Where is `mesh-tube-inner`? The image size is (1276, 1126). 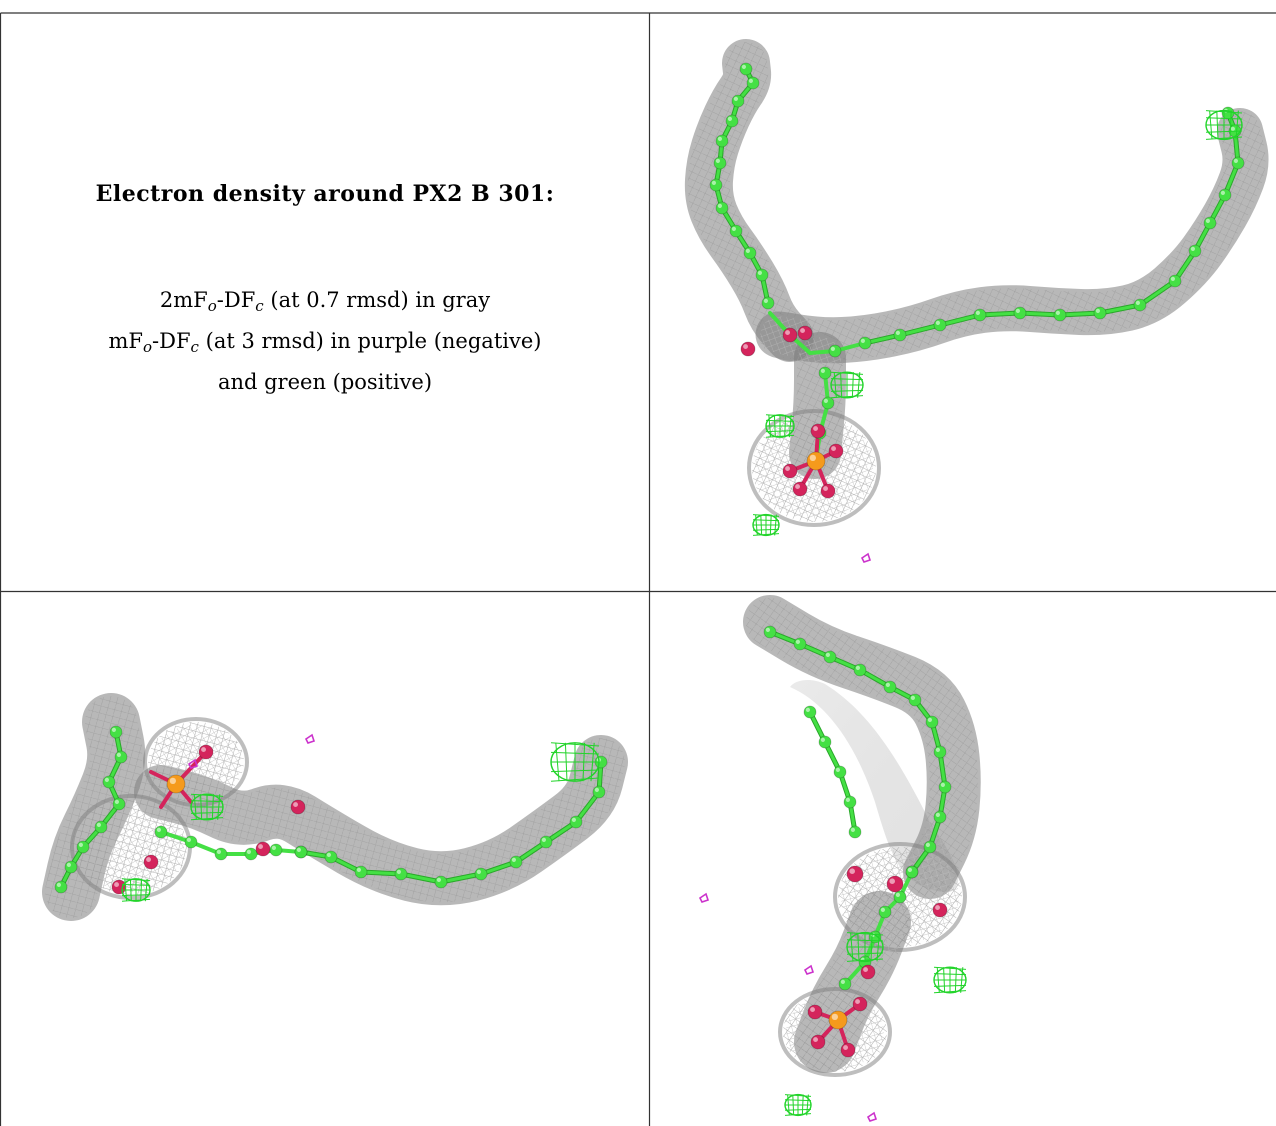
mesh-tube-inner is located at coordinates (749, 200).